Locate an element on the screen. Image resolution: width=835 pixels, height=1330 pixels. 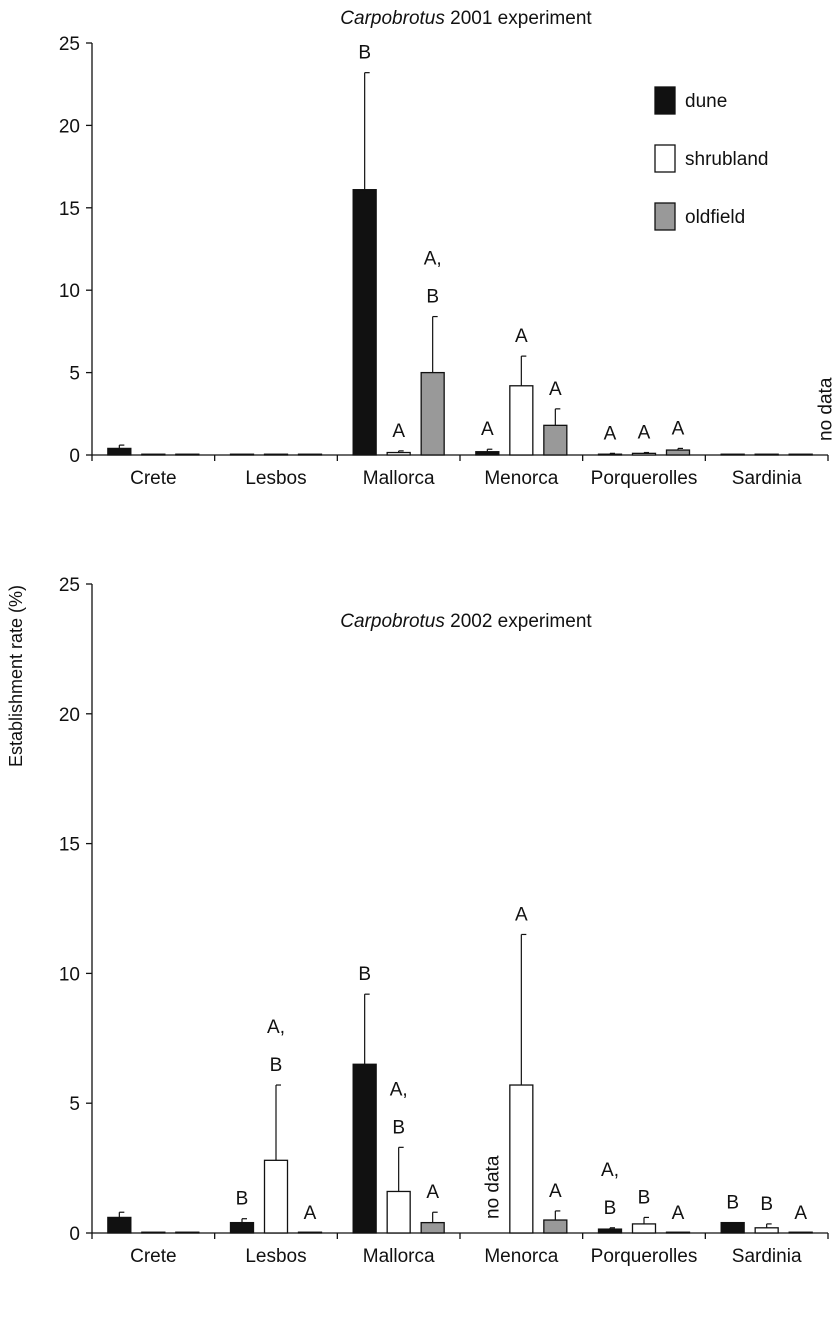
legend-label-oldfield: oldfield is located at coordinates (715, 217).